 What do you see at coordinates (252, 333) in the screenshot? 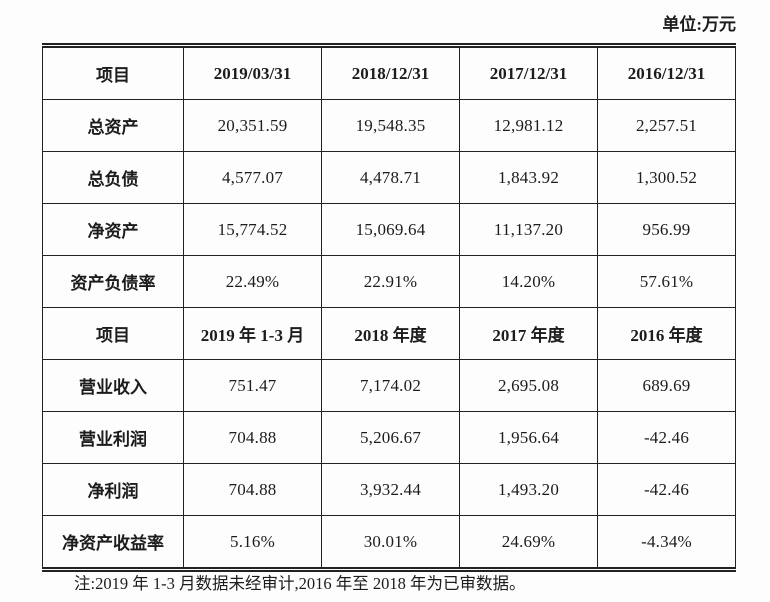
I see `header-period-cell: 2019 年 1-3 月` at bounding box center [252, 333].